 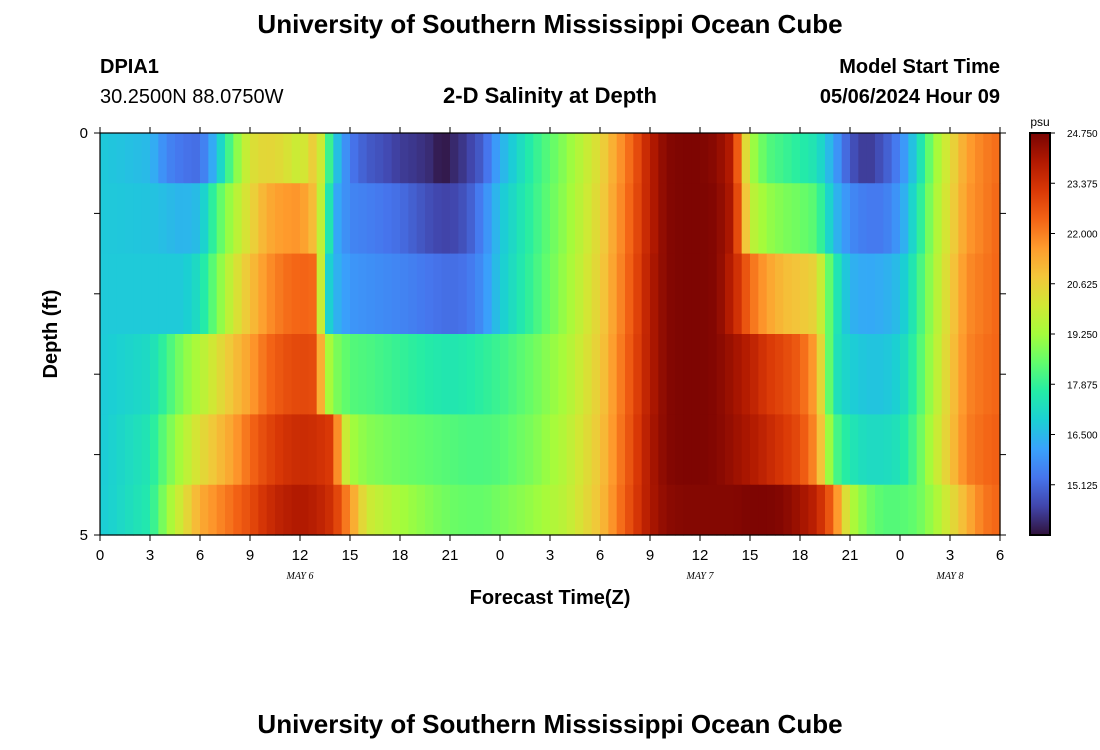 I want to click on x-axis-label: Forecast Time(Z), so click(x=550, y=598).